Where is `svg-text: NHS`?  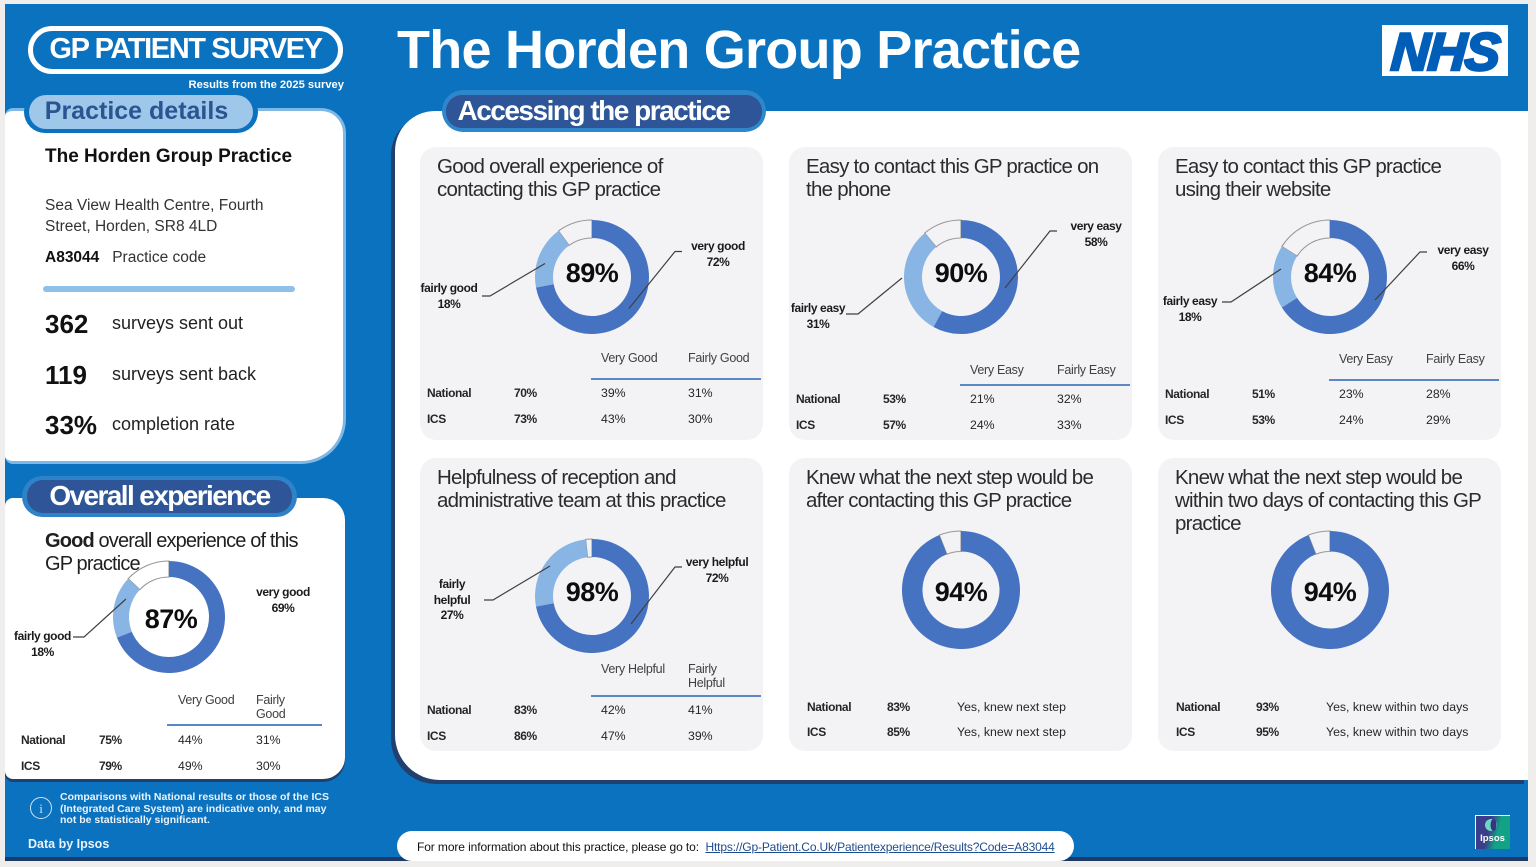 svg-text: NHS is located at coordinates (1445, 50).